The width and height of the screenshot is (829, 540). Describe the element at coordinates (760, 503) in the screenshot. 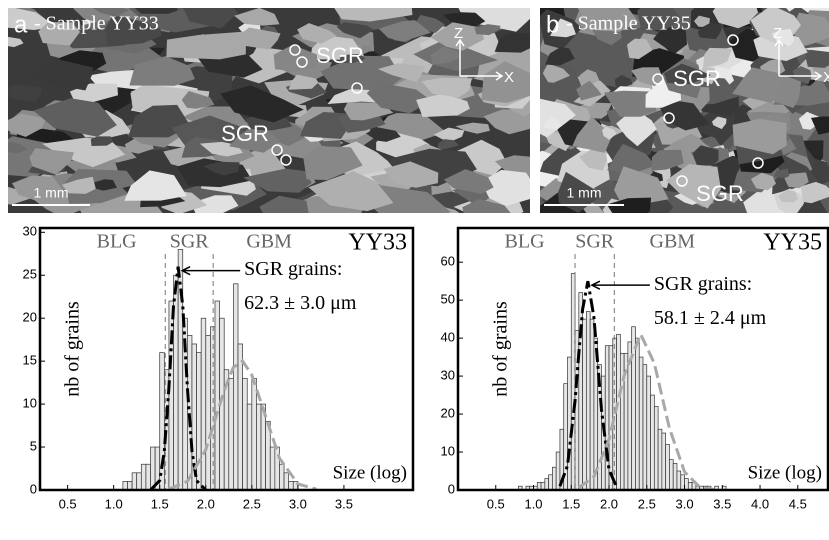

I see `x-tick-label: 4.0` at that location.